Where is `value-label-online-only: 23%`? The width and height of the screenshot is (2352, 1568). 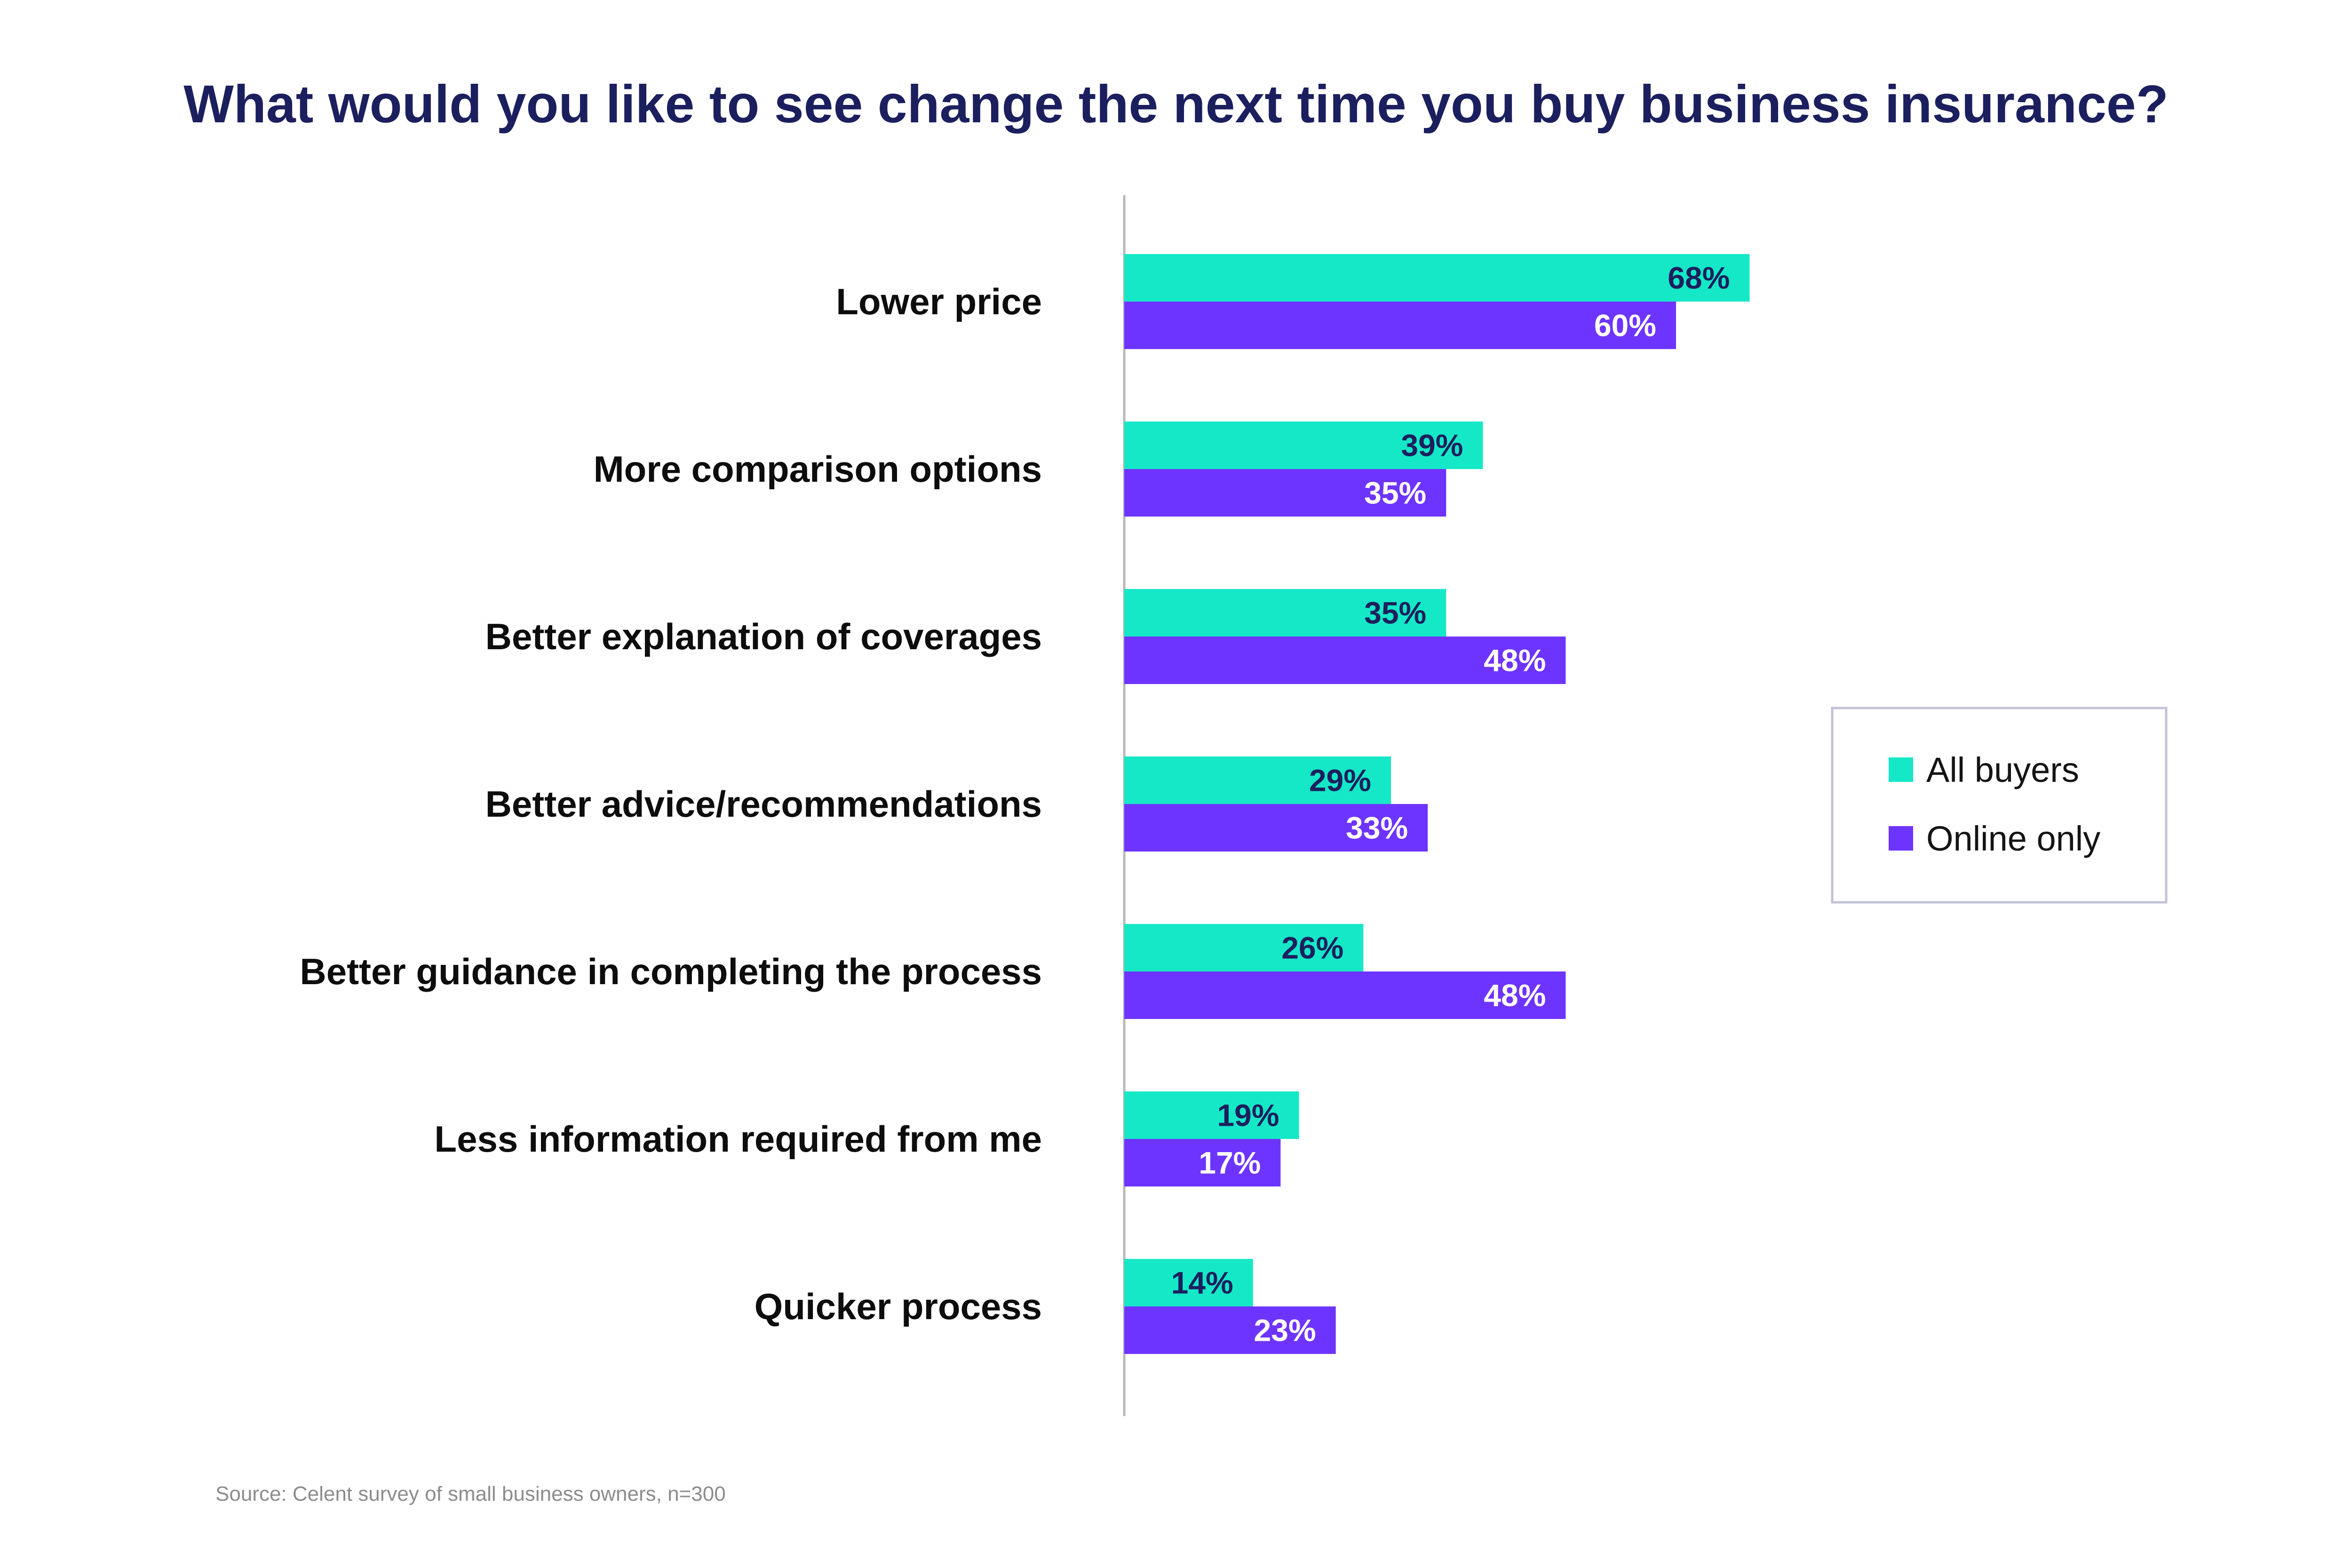
value-label-online-only: 23% is located at coordinates (1285, 1330).